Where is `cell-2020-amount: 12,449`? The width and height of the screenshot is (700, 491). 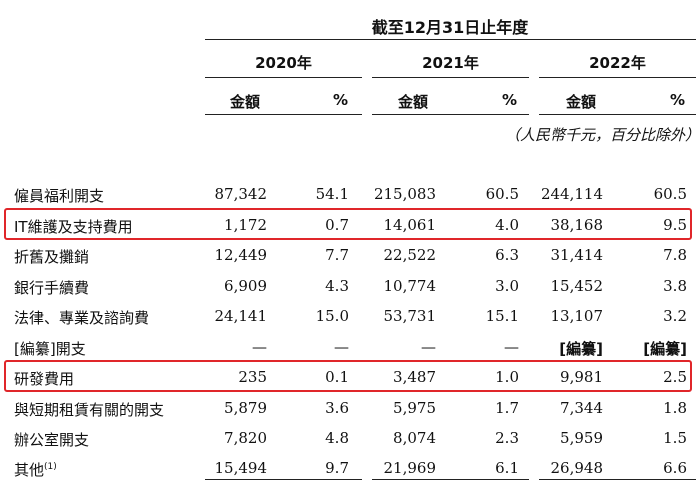
cell-2020-amount: 12,449 is located at coordinates (241, 255).